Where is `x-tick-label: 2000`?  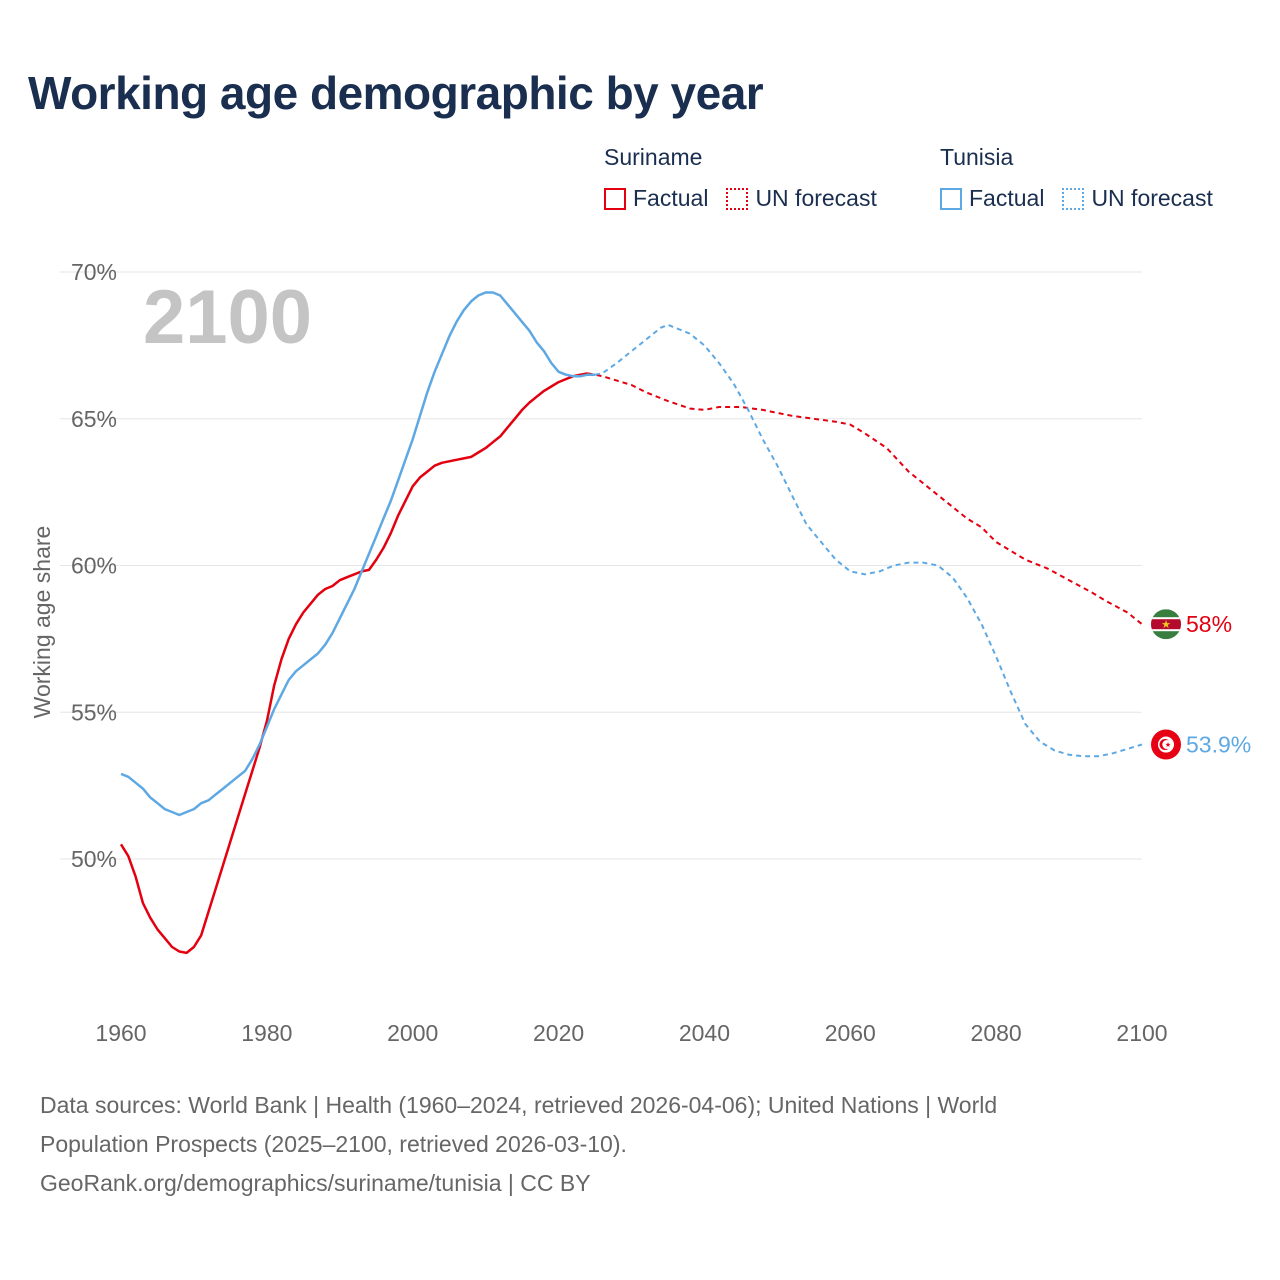
x-tick-label: 2000 is located at coordinates (412, 1033).